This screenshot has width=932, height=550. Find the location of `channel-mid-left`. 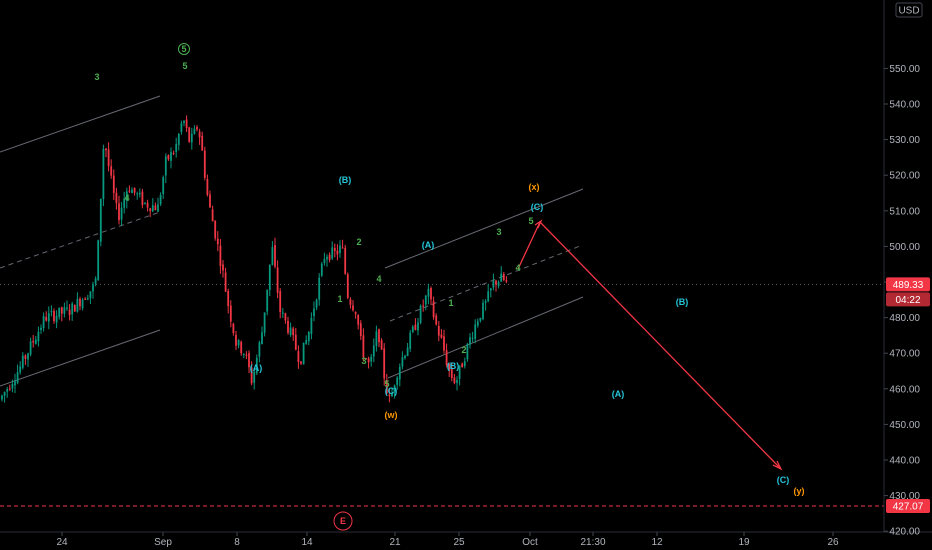

channel-mid-left is located at coordinates (80, 240).